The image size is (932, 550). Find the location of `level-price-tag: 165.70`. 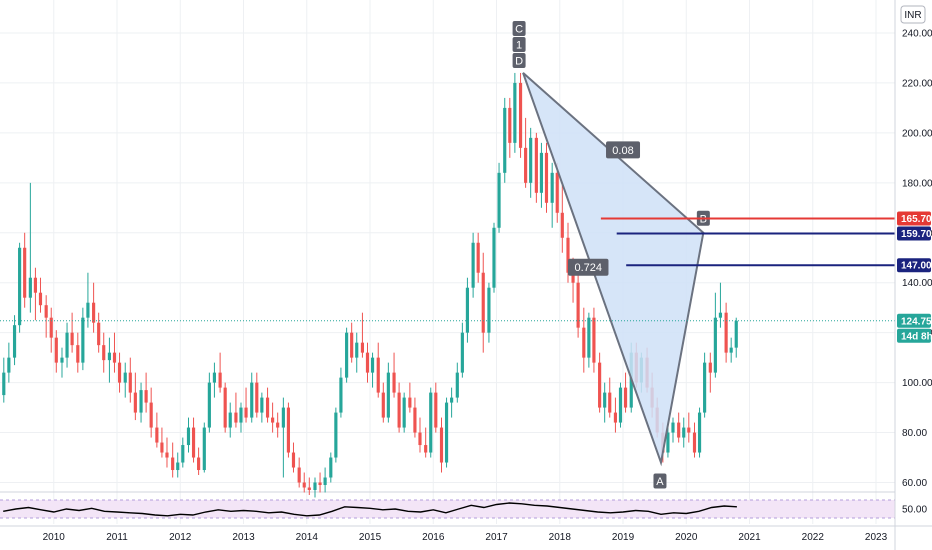

level-price-tag: 165.70 is located at coordinates (914, 218).